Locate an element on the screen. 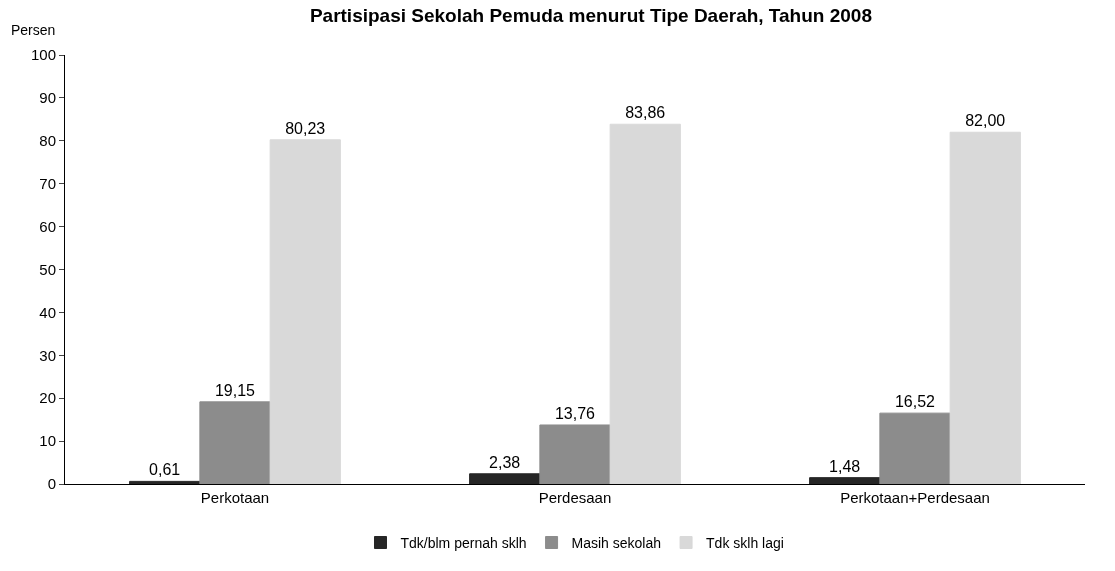 The height and width of the screenshot is (571, 1115). y-tick-label: 0 is located at coordinates (51, 484).